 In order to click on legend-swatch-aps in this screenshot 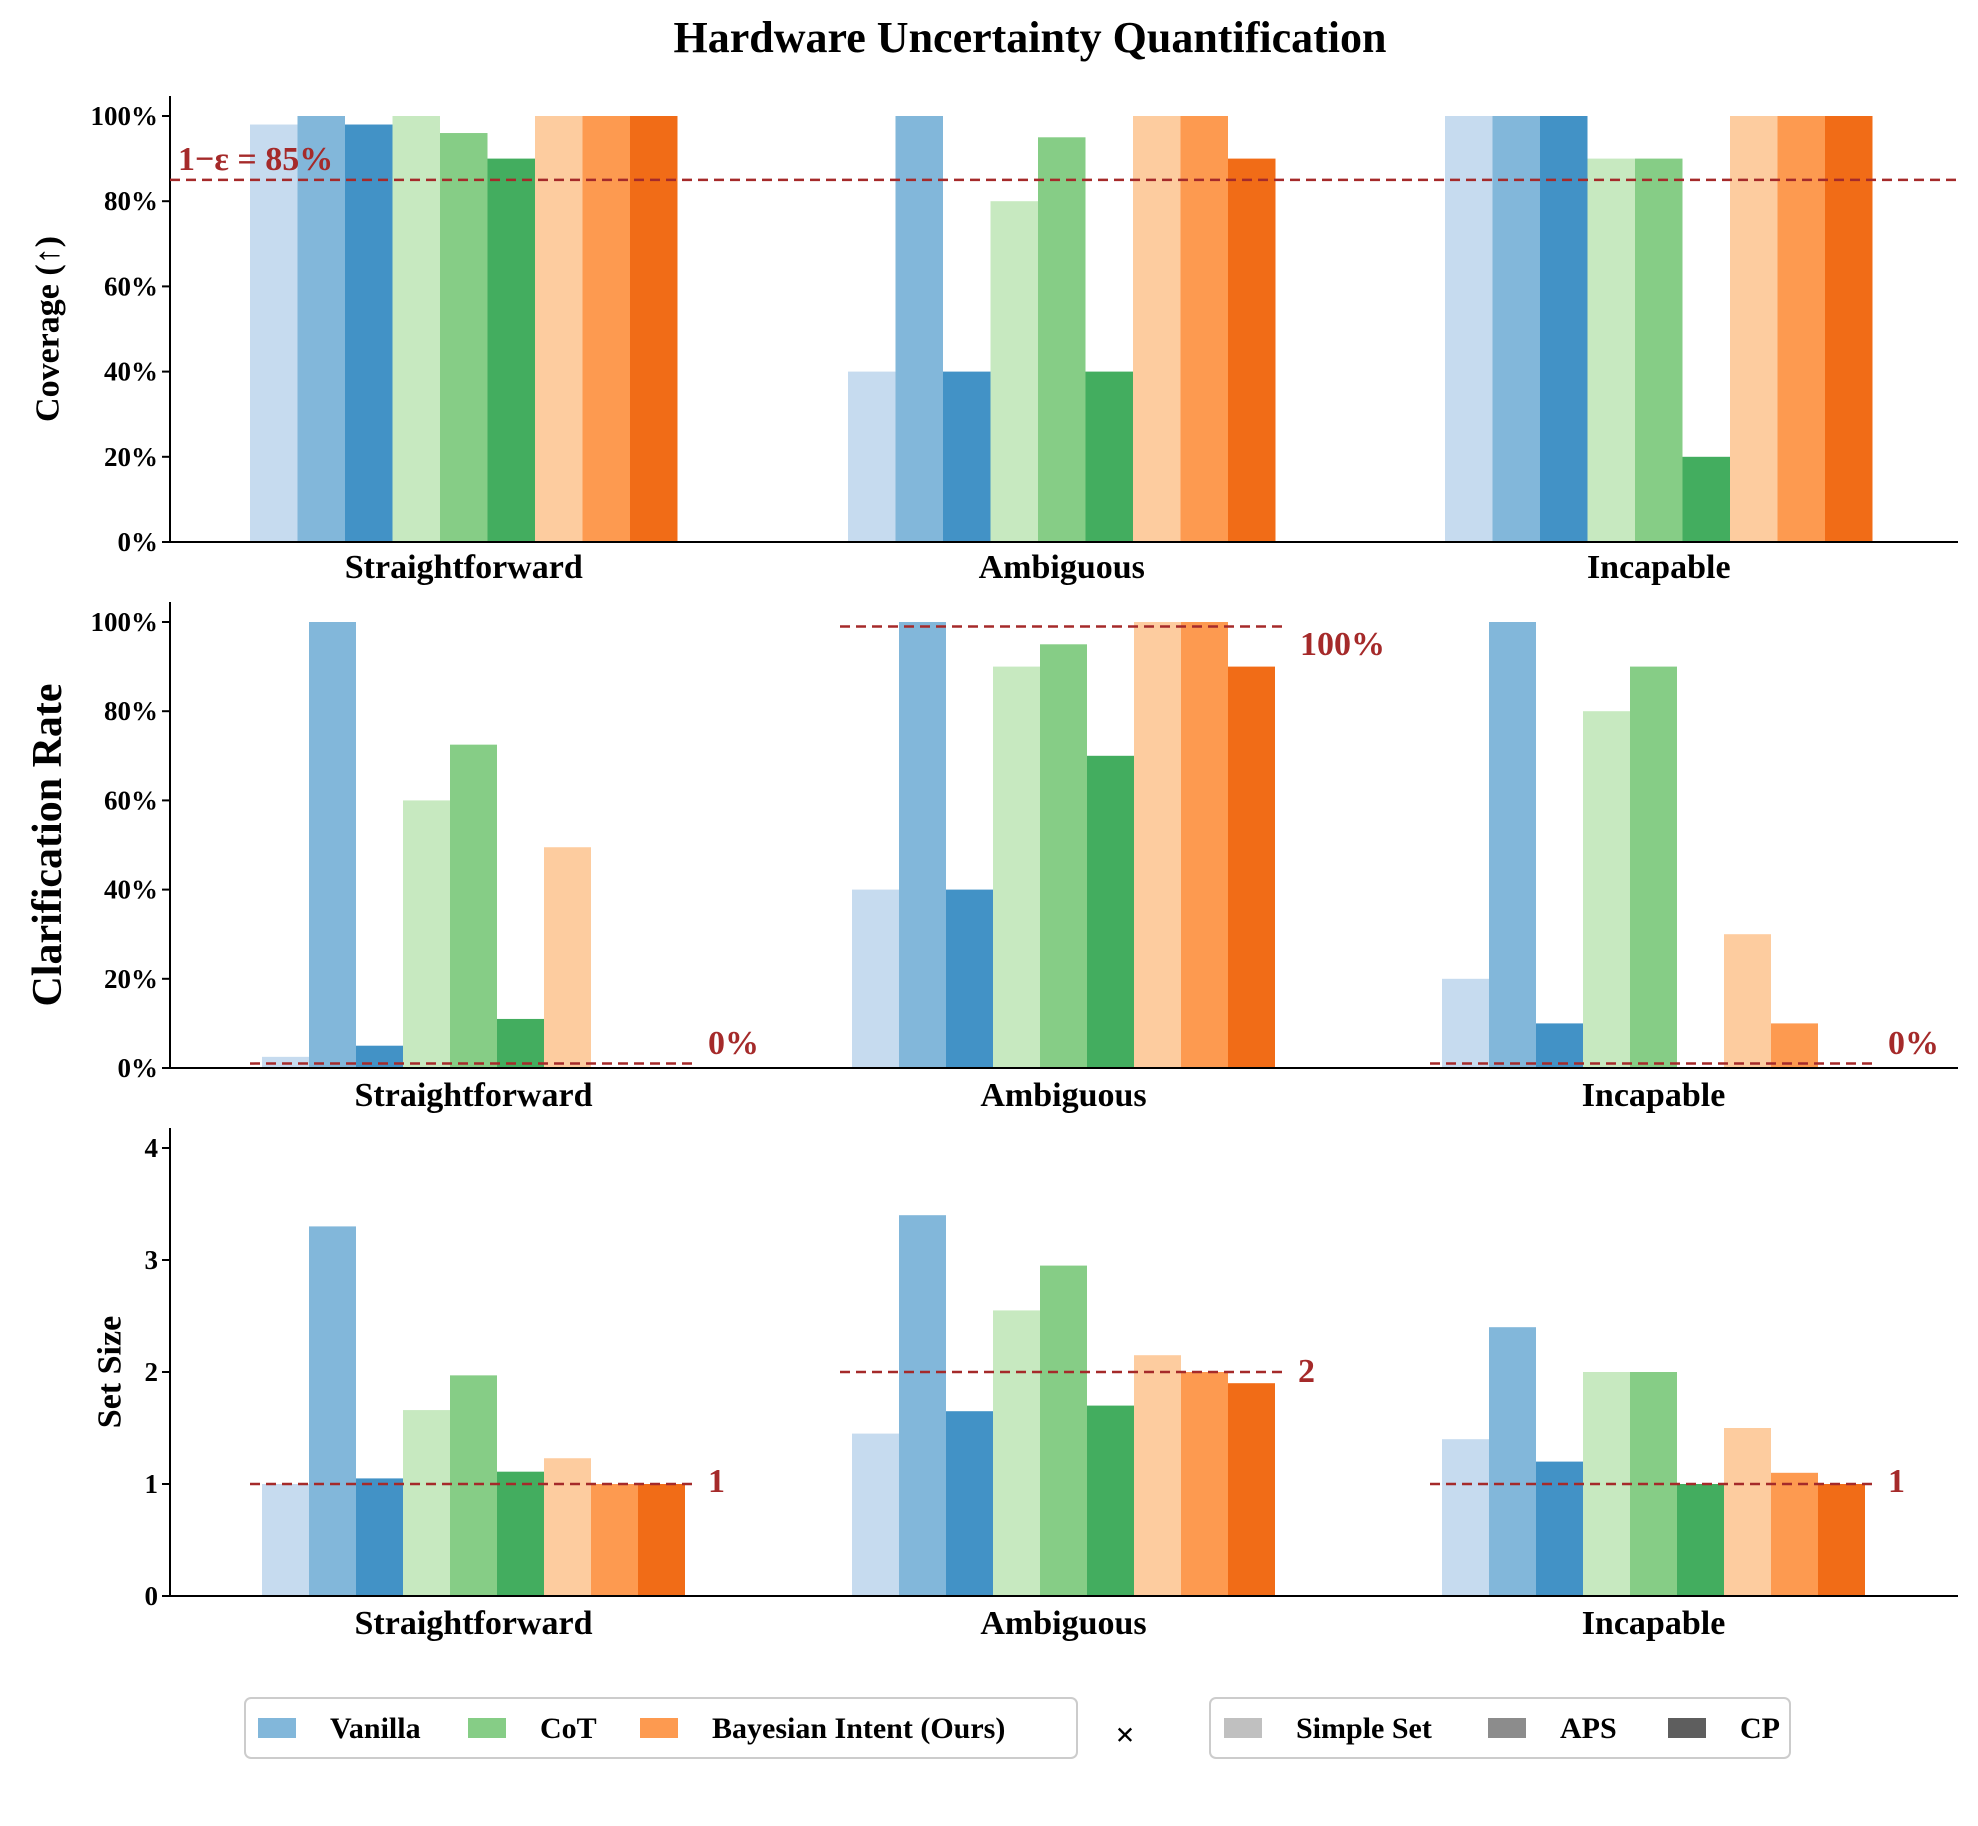, I will do `click(1507, 1728)`.